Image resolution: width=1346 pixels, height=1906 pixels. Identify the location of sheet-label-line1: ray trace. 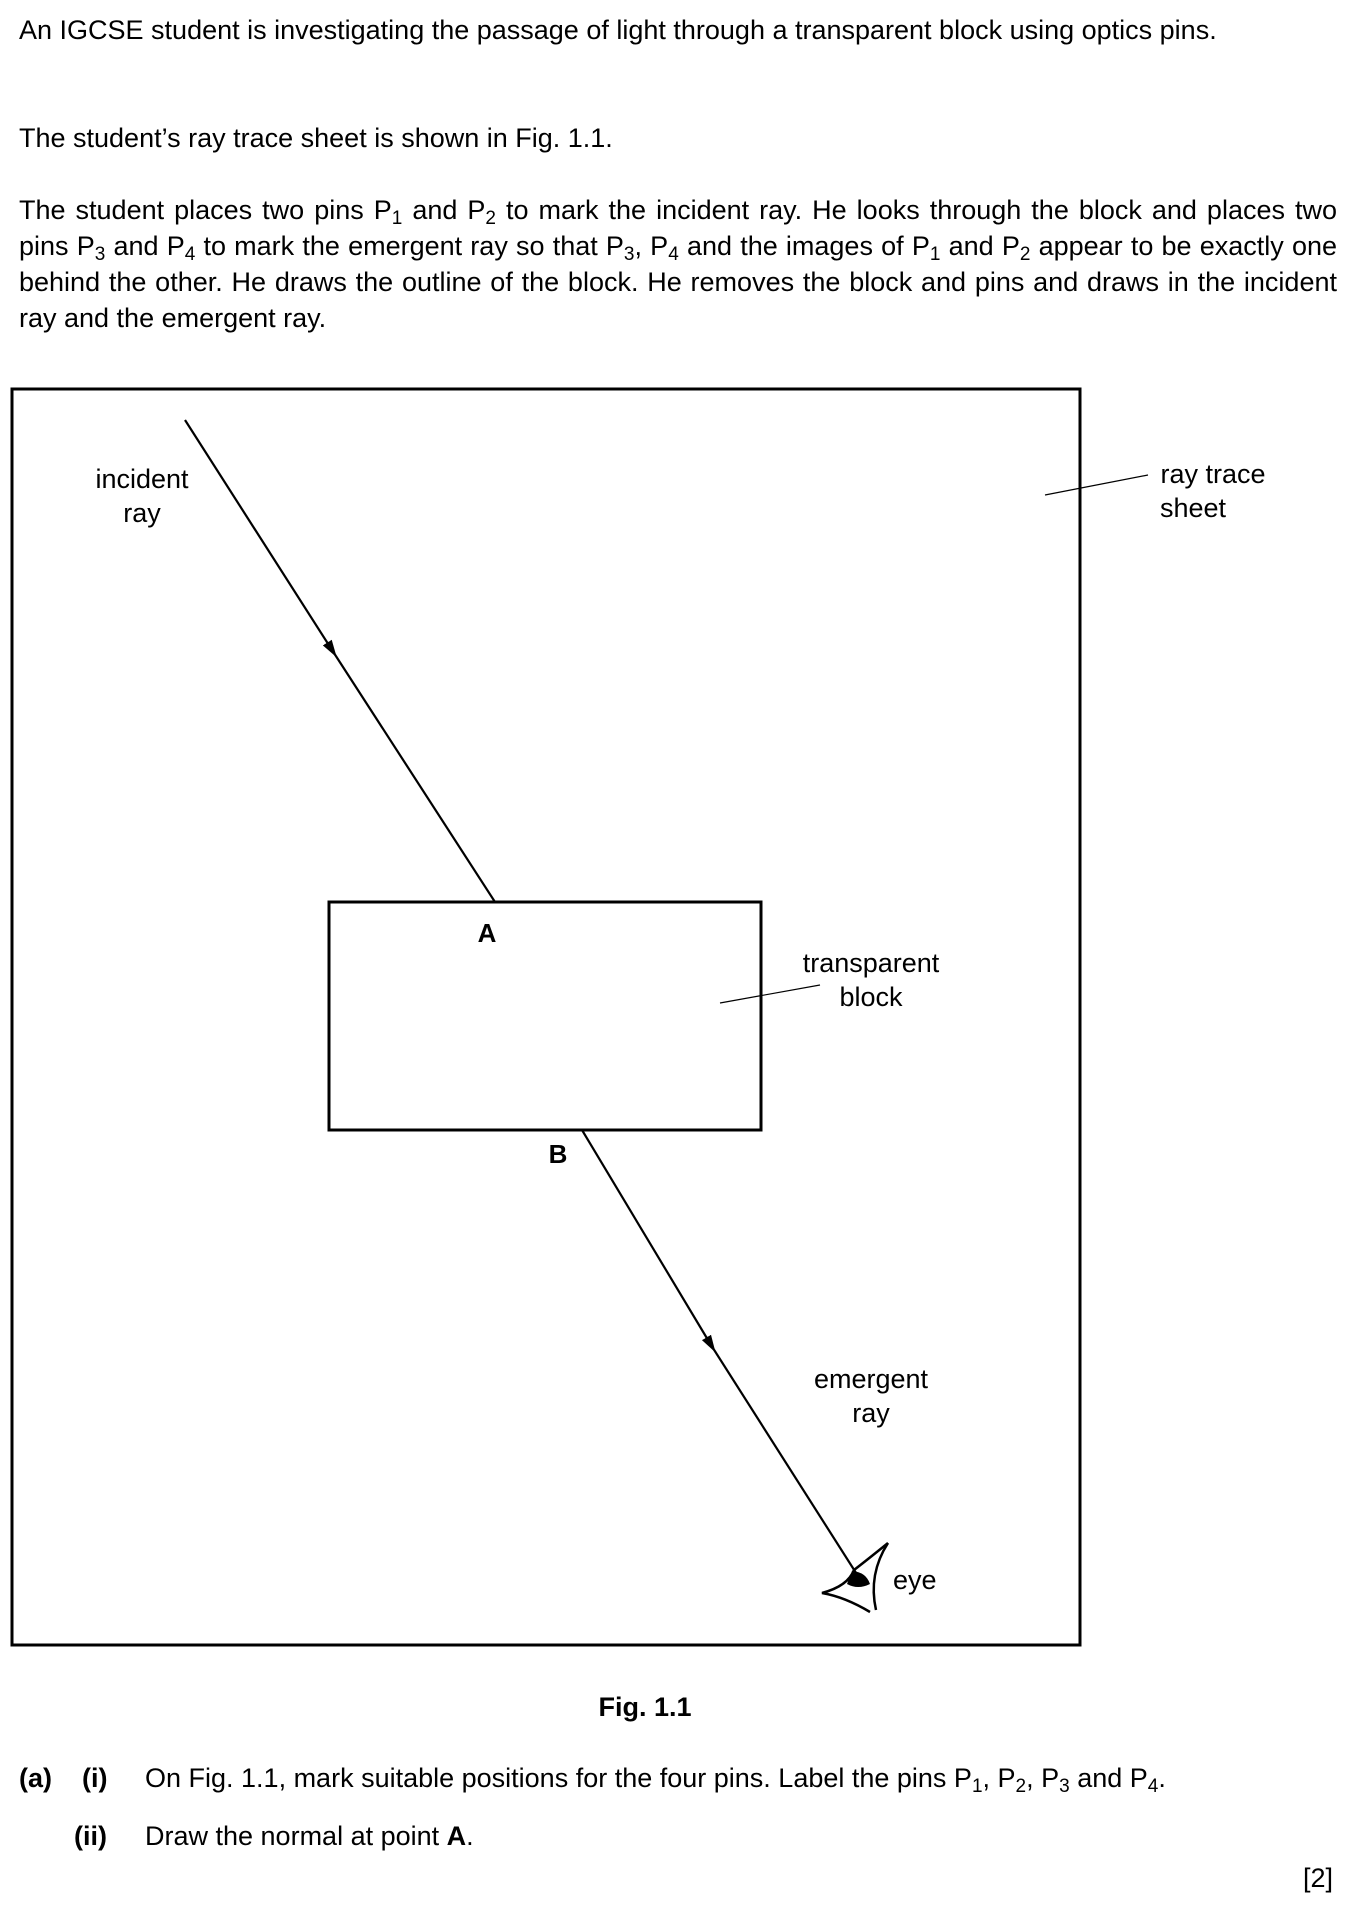
(1212, 474).